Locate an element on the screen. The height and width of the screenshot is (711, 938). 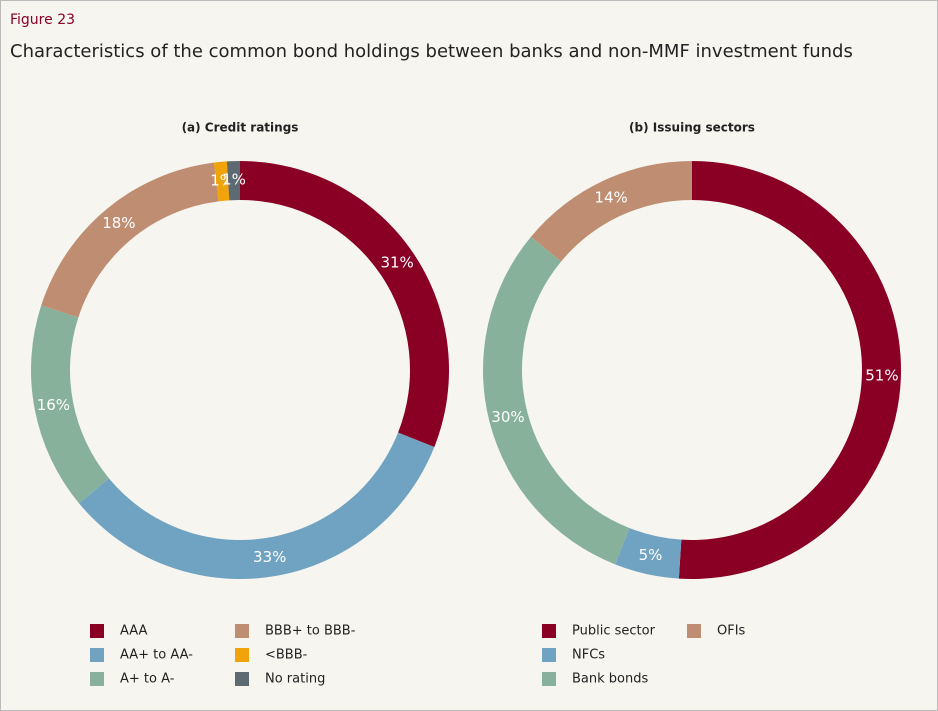
legend-label: <BBB- is located at coordinates (286, 655).